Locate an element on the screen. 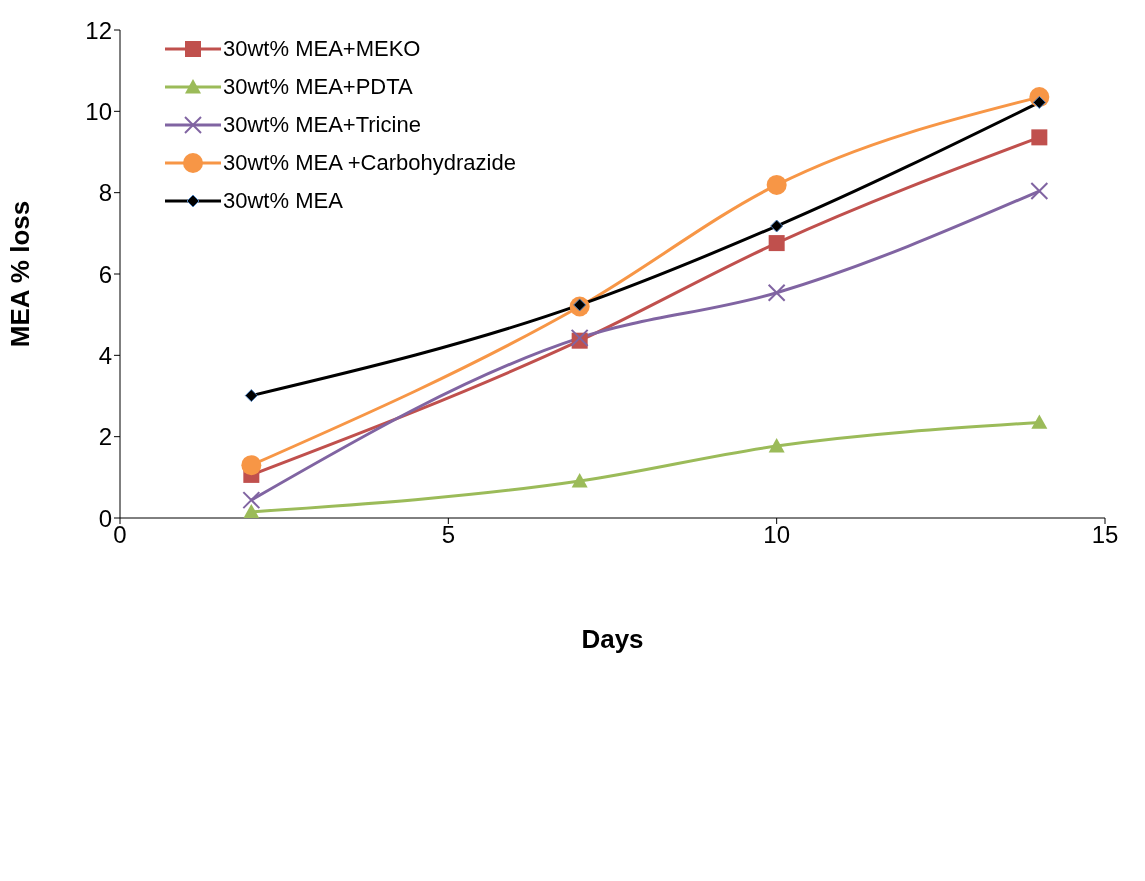  legend-label: 30wt% MEA +Carbohydrazide is located at coordinates (369, 163).